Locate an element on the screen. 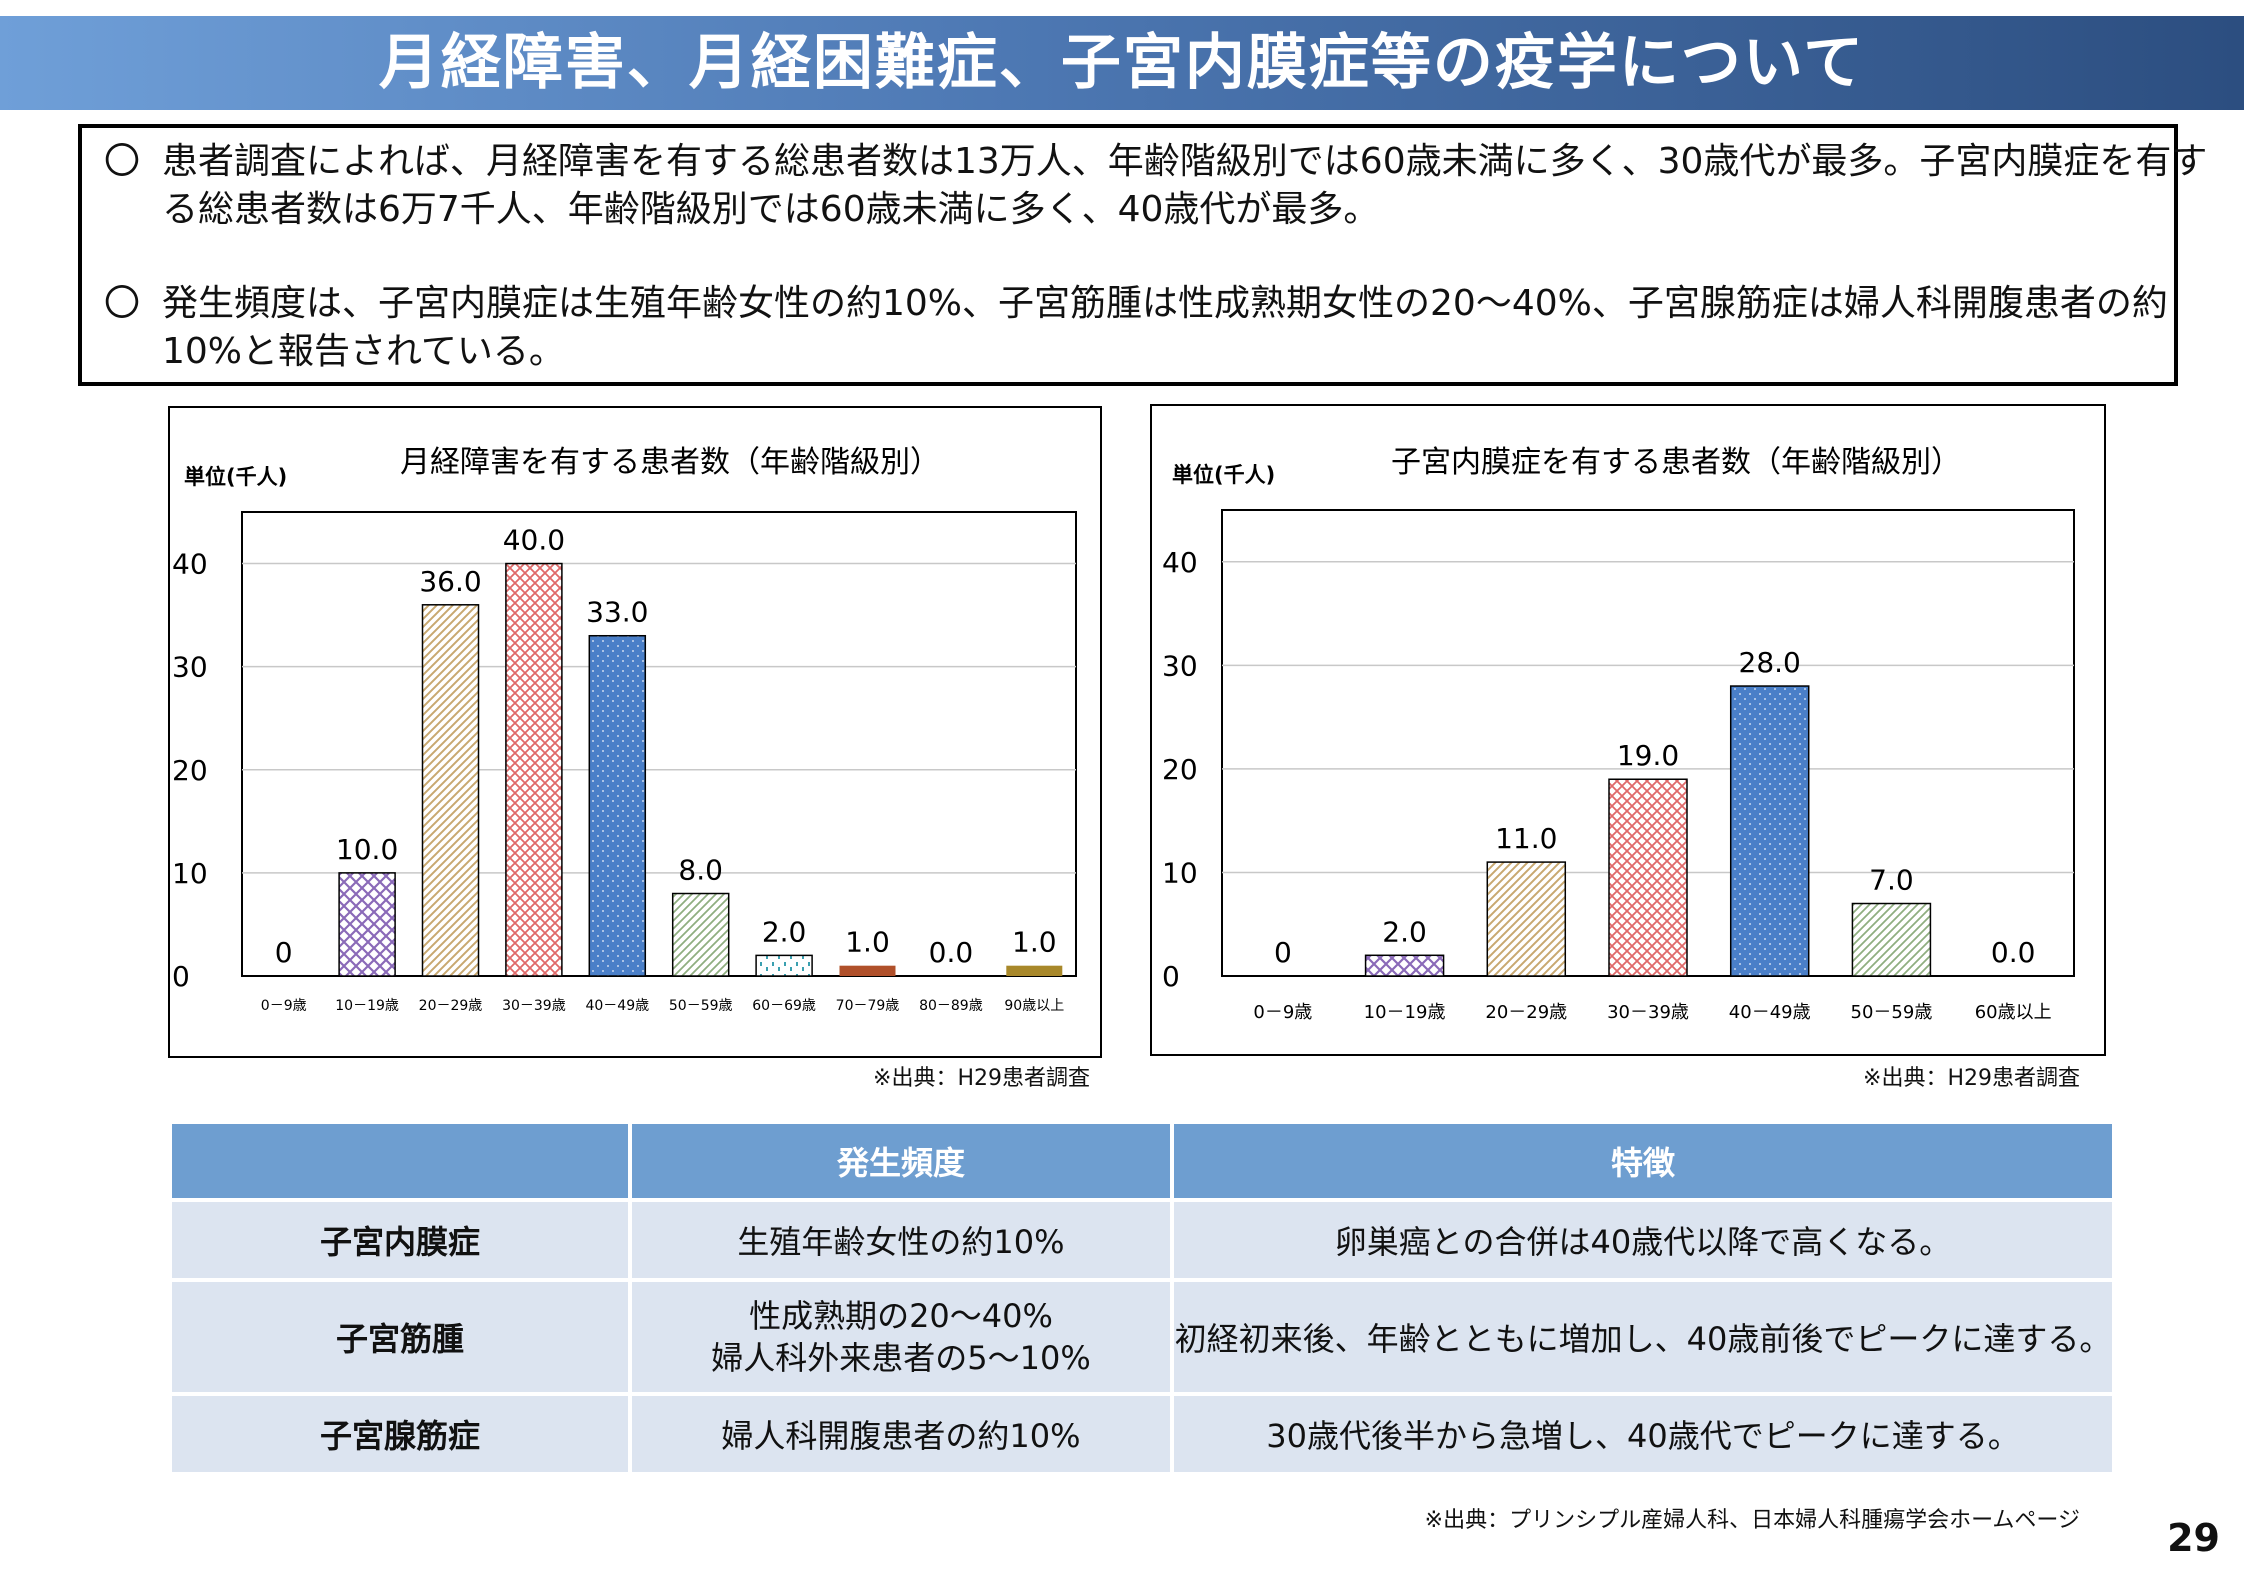 This screenshot has height=1582, width=2244. table-source-note: ※出典：プリンシプル産婦人科、日本婦人科腫瘍学会ホームページ is located at coordinates (1752, 1520).